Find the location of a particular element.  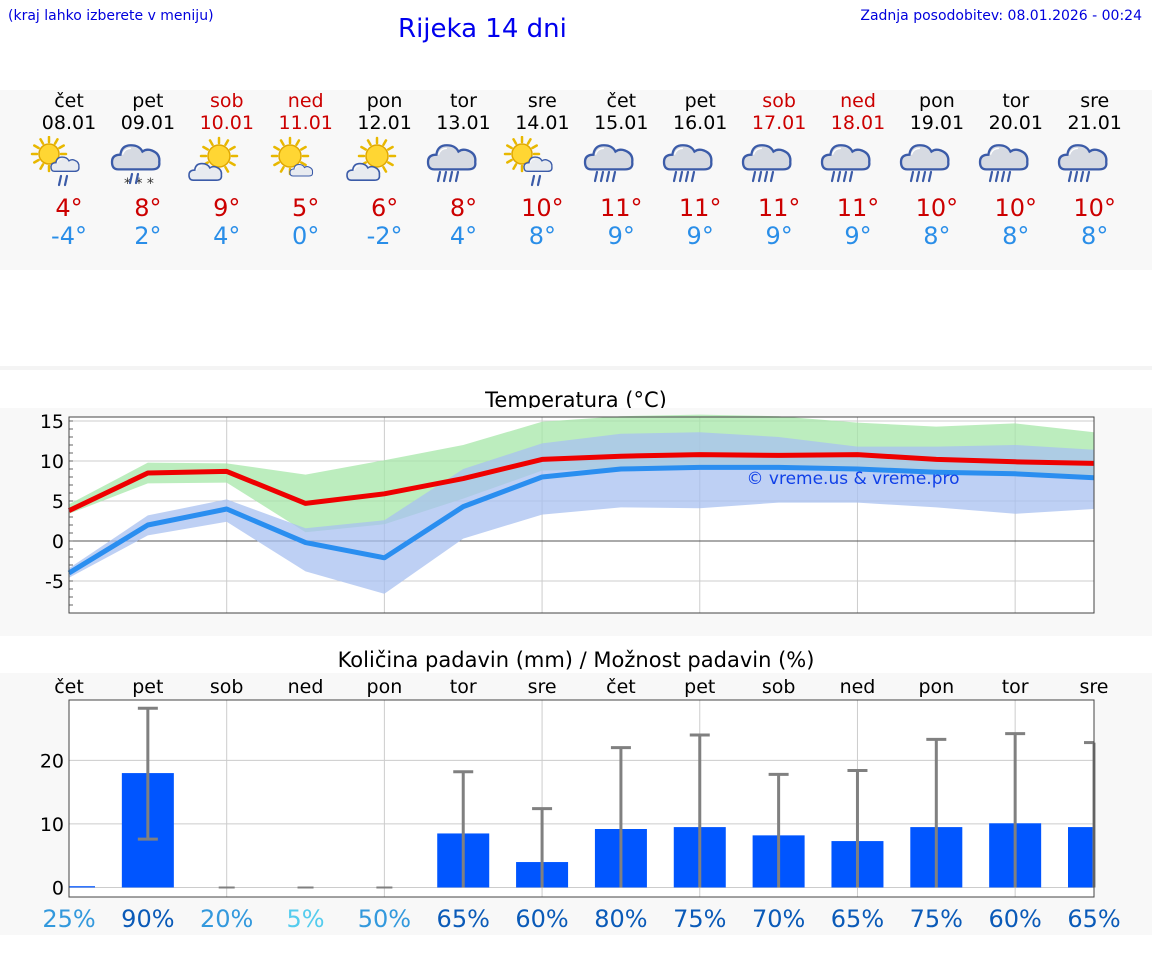

day-column: tor 20.01 10° 8° is located at coordinates (1016, 170).